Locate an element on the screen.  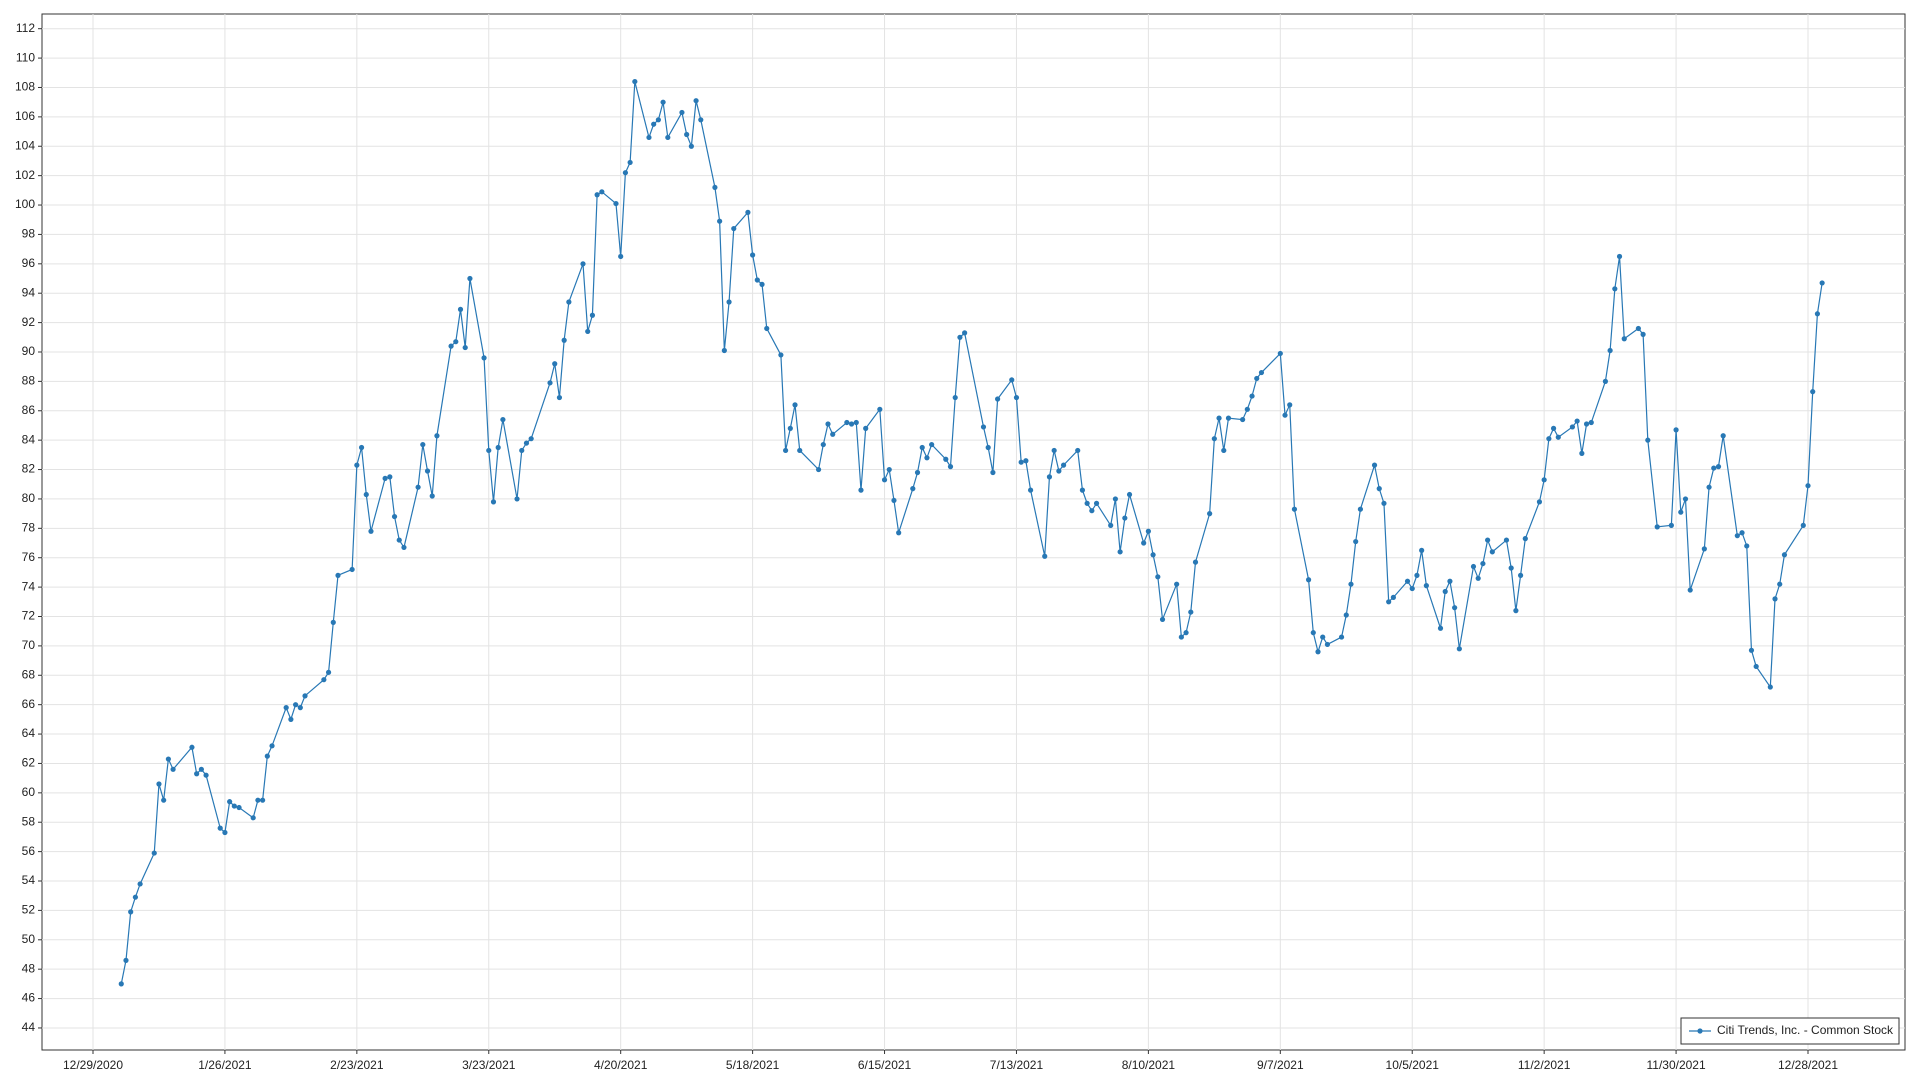
x-tick-label: 11/30/2021 is located at coordinates (1675, 1065).